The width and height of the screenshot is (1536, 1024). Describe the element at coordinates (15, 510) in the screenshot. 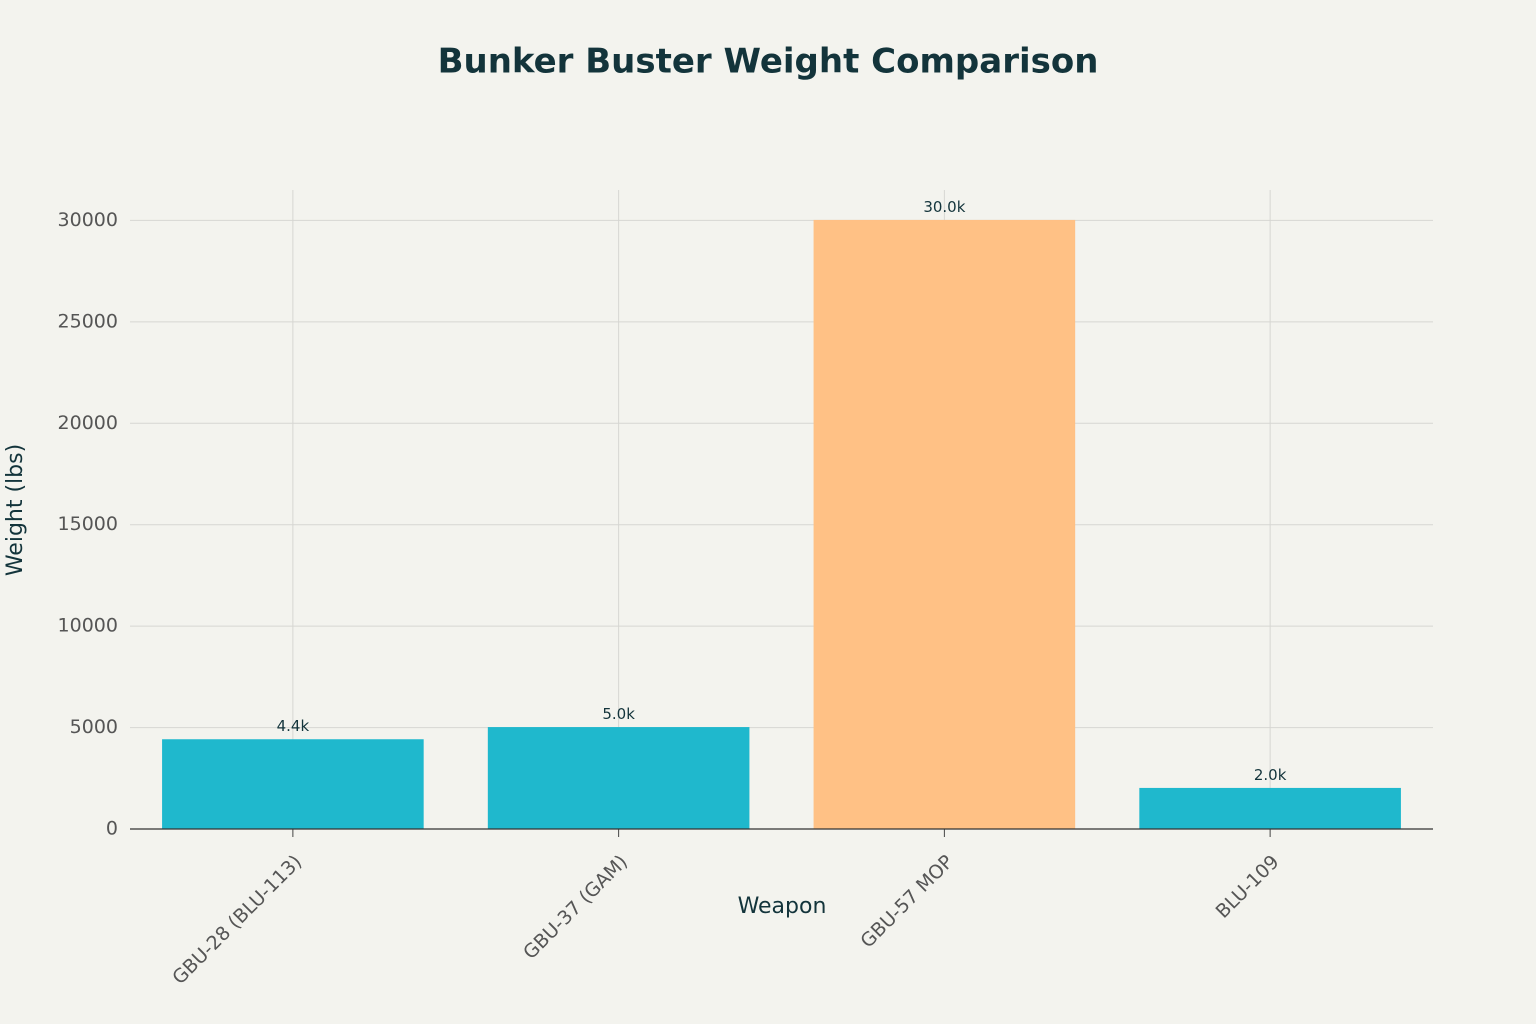

I see `y-axis-title: Weight (lbs)` at that location.